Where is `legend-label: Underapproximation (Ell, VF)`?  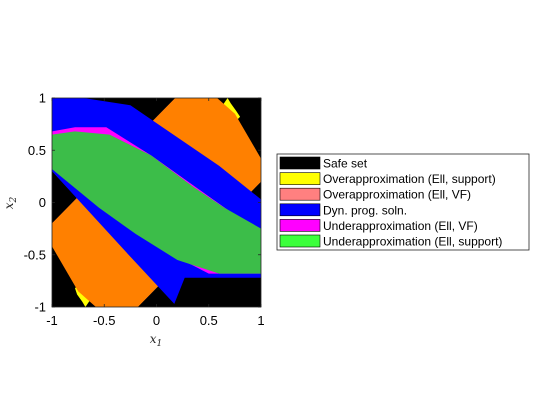 legend-label: Underapproximation (Ell, VF) is located at coordinates (400, 226).